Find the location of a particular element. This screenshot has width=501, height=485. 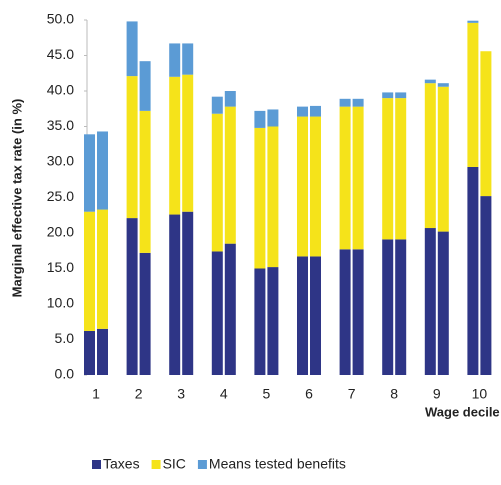

x-tick-label: 3 is located at coordinates (181, 394).